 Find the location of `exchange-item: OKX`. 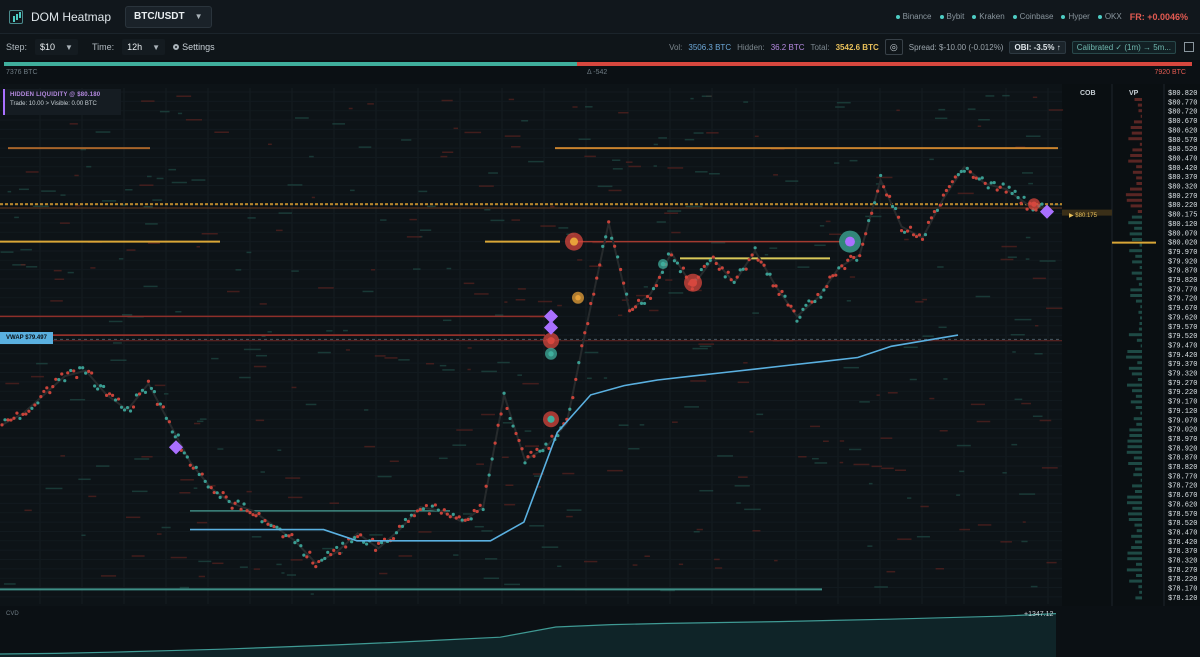

exchange-item: OKX is located at coordinates (1109, 16).